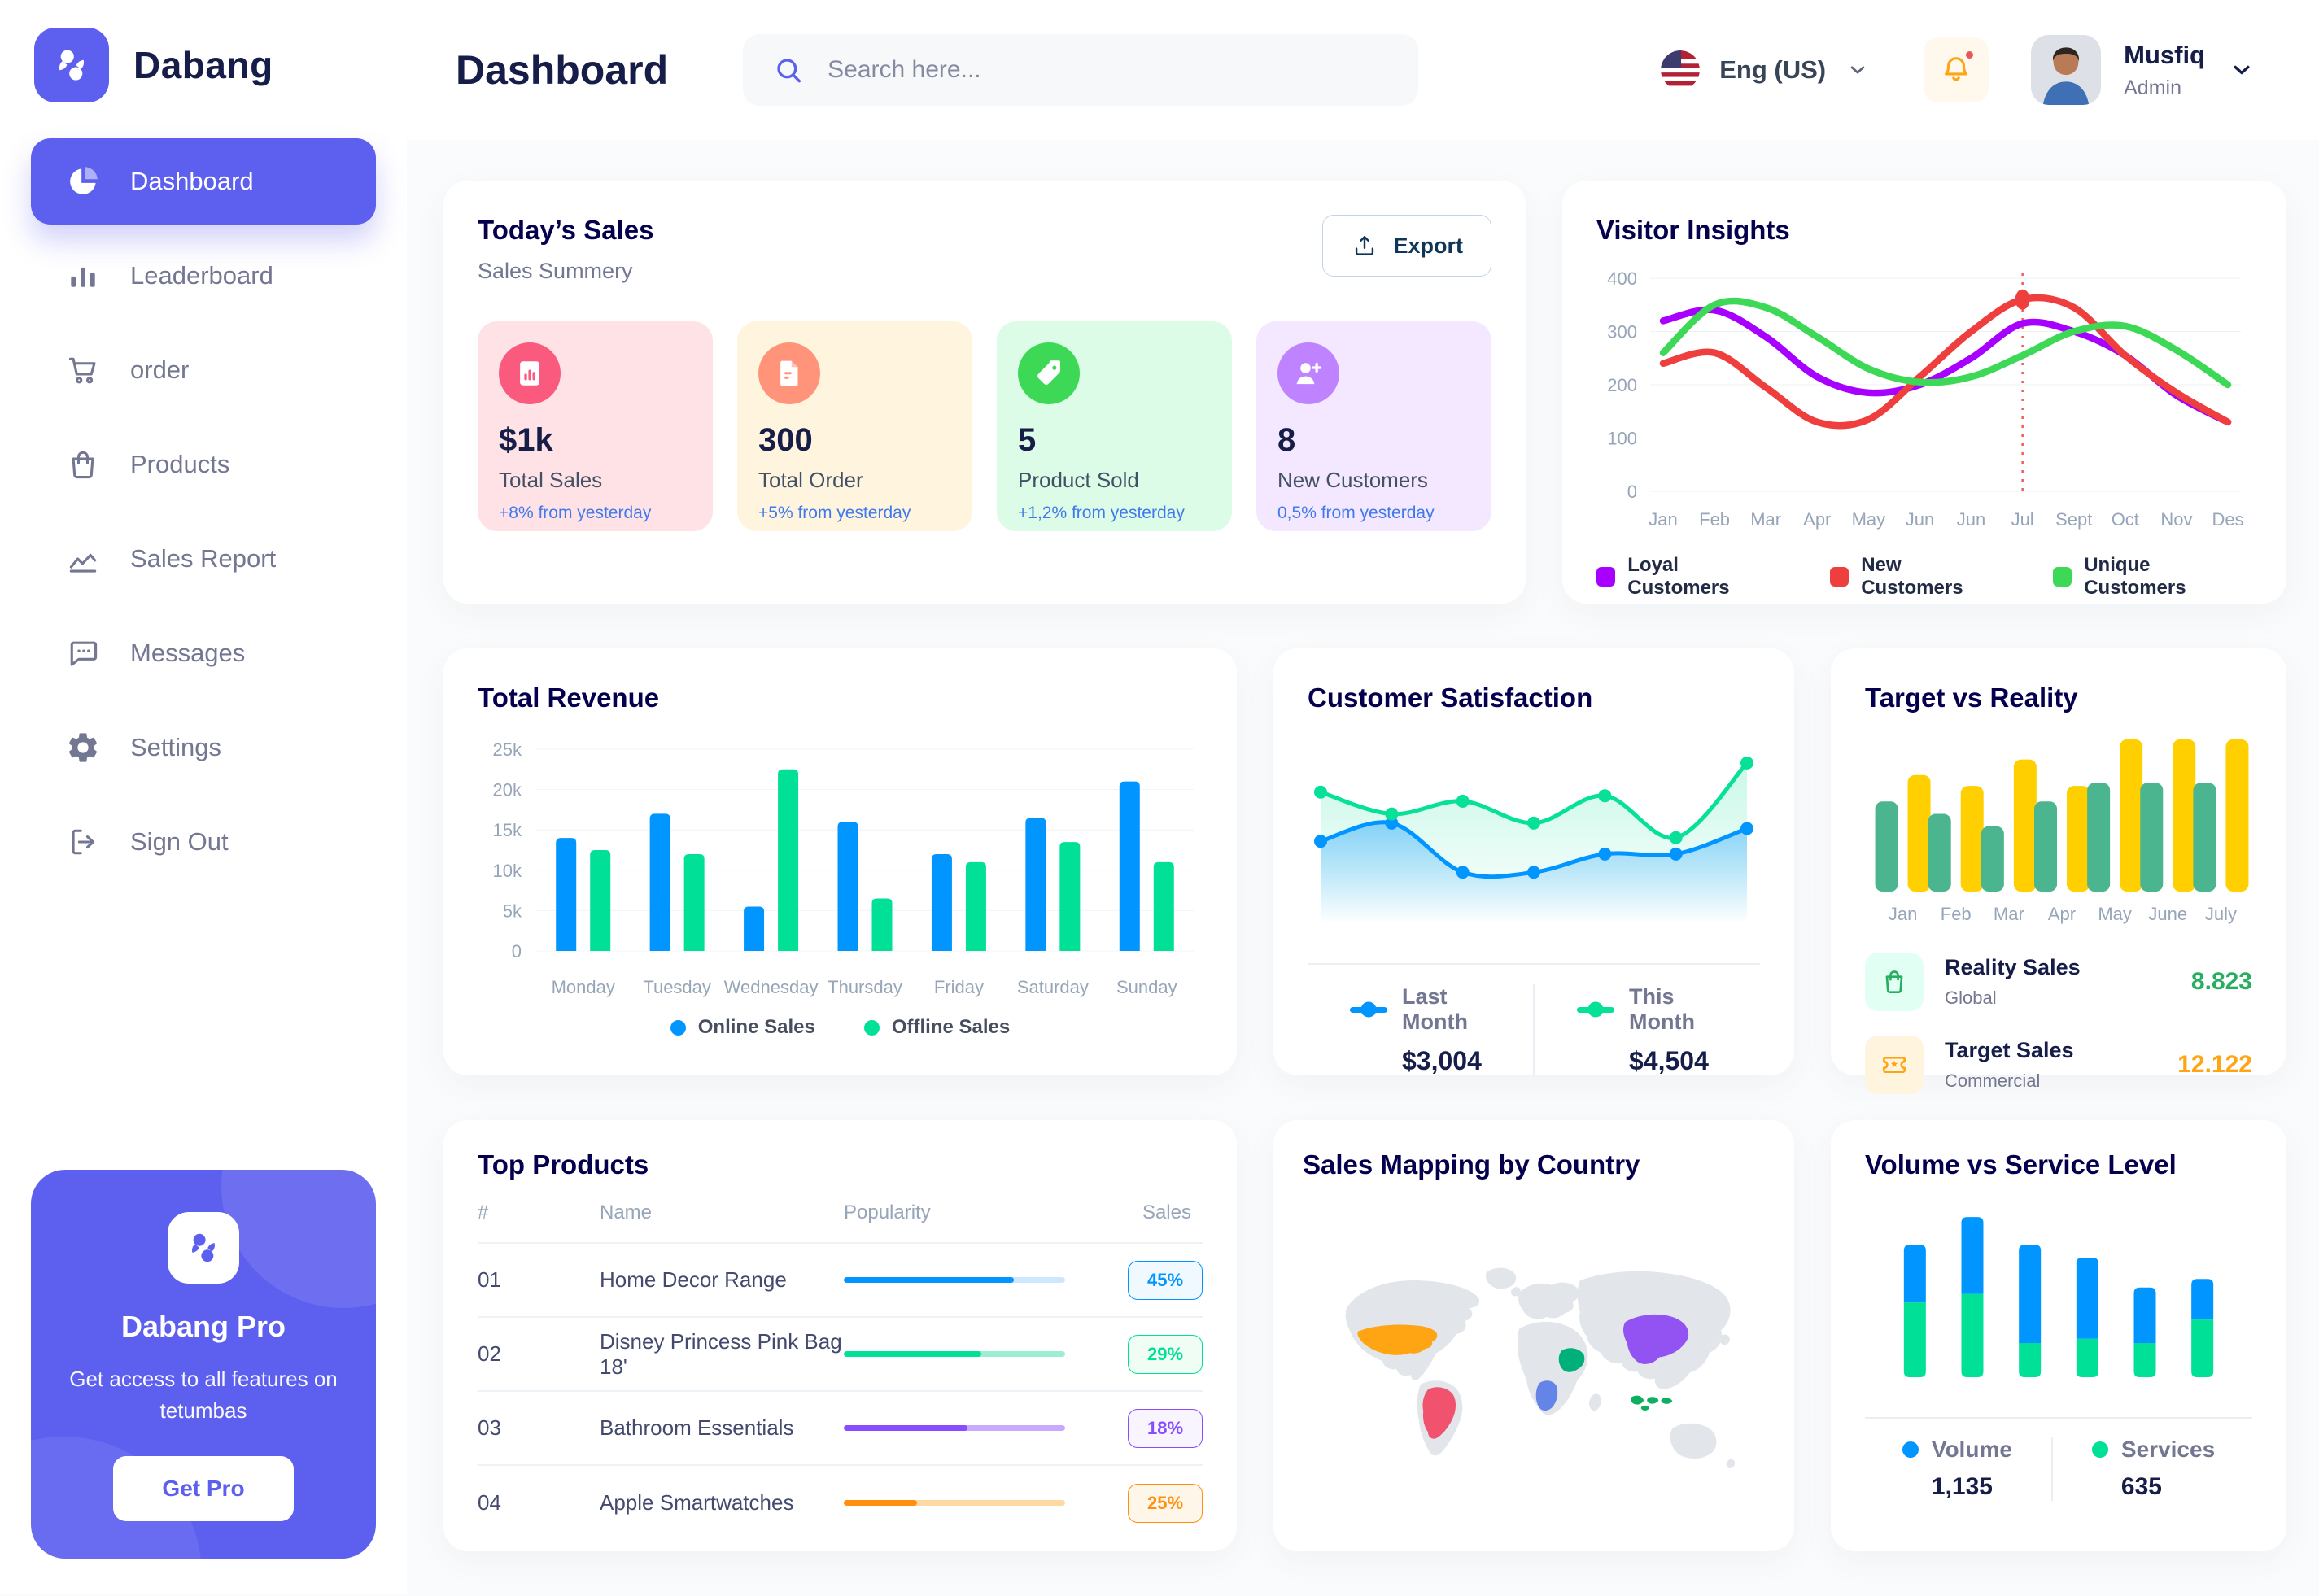  What do you see at coordinates (1450, 697) in the screenshot?
I see `customer-satisfaction-title: Customer Satisfaction` at bounding box center [1450, 697].